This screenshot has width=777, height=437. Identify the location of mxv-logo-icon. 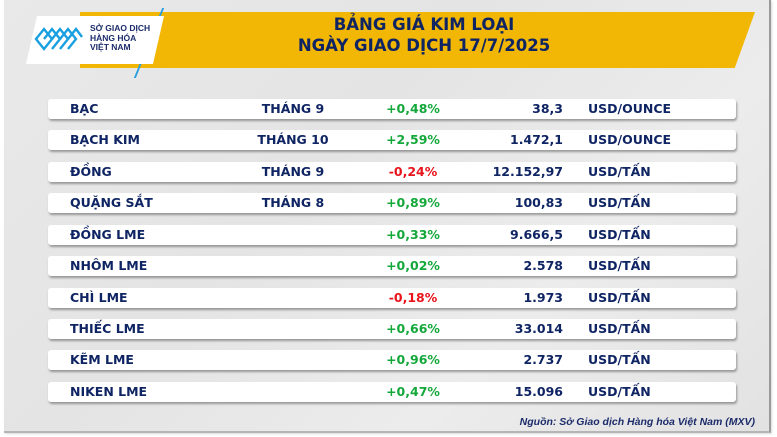
(58, 39).